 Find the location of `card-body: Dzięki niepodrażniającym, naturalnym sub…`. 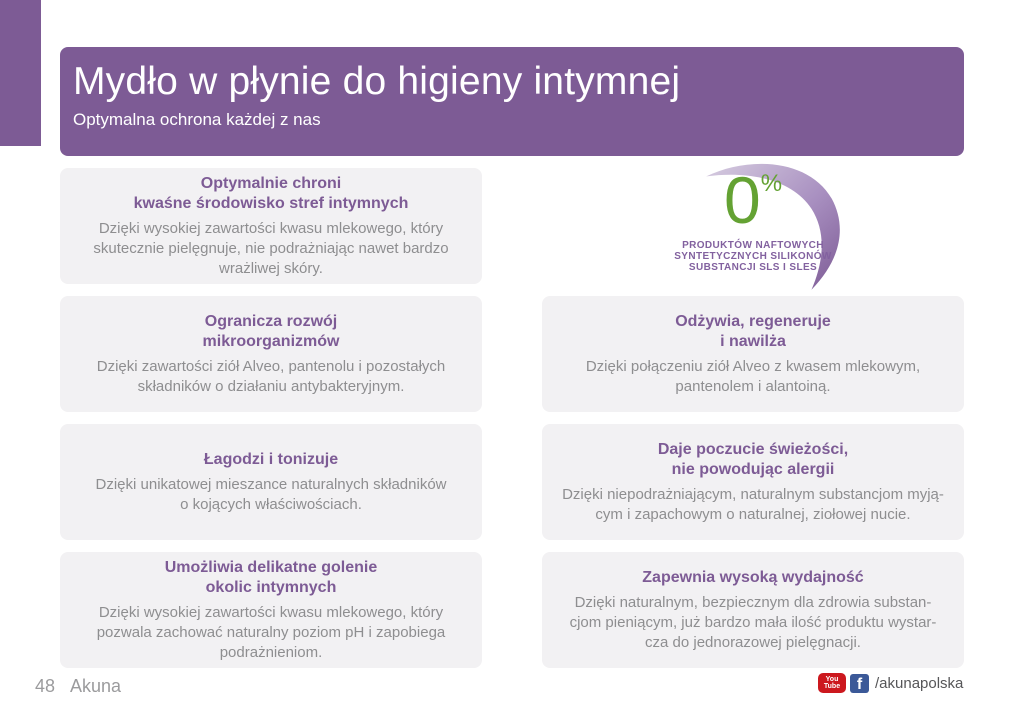

card-body: Dzięki niepodrażniającym, naturalnym sub… is located at coordinates (753, 504).